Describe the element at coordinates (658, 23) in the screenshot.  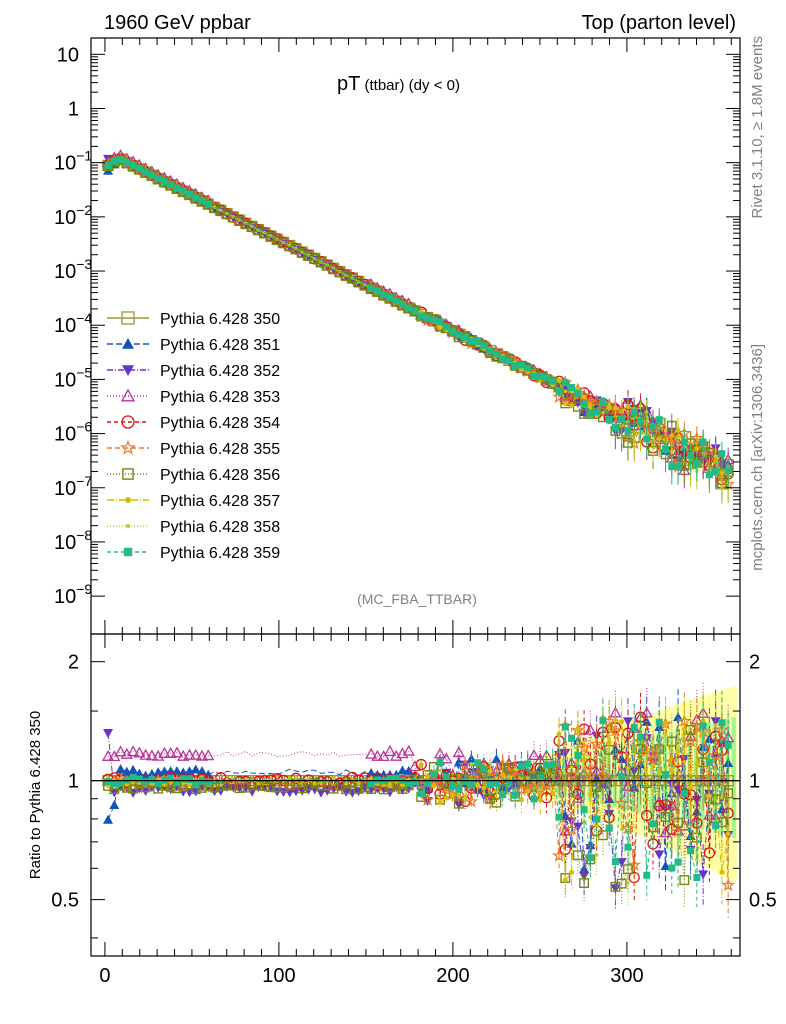
I see `header-right: Top (parton level)` at that location.